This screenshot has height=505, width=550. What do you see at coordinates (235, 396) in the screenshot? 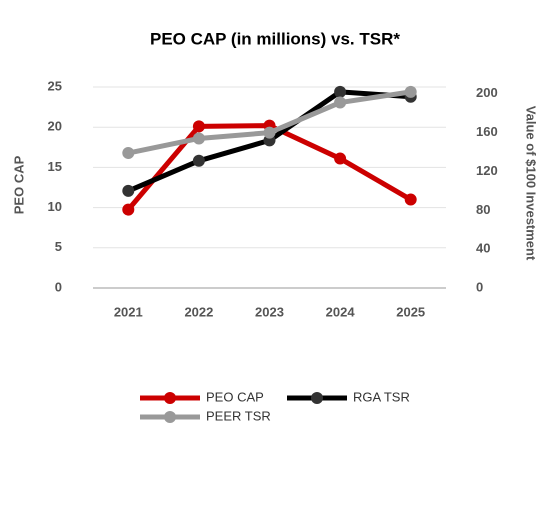
I see `legend-label: PEO CAP` at bounding box center [235, 396].